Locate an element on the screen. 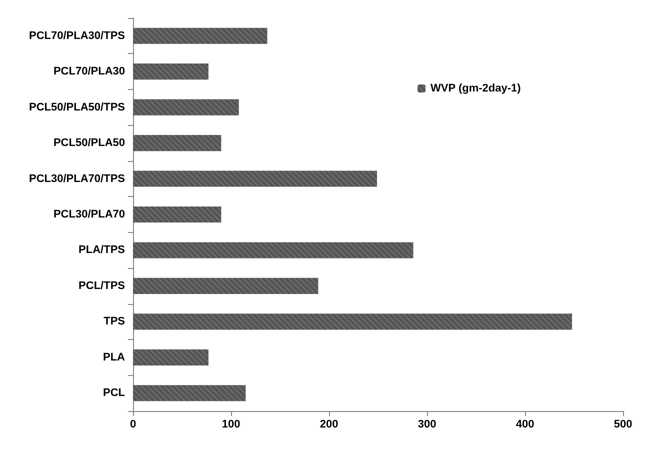  y-tick-label: PCL/TPS is located at coordinates (101, 286).